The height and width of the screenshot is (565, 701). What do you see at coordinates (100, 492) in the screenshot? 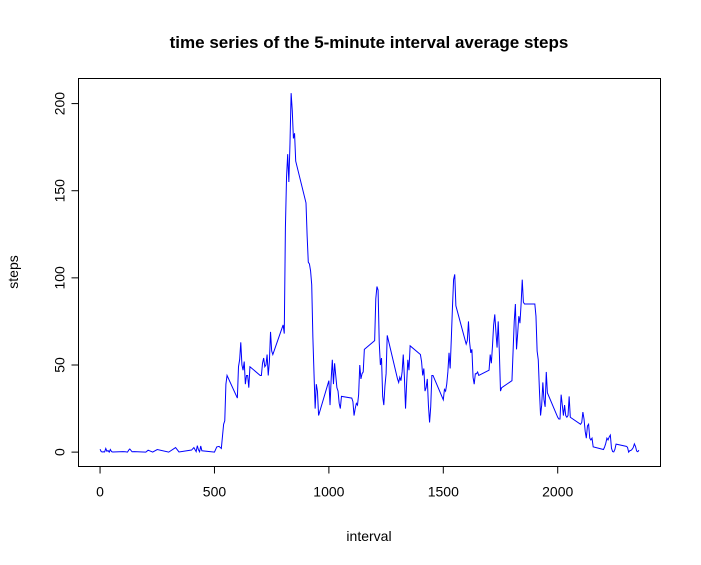
I see `x-tick-label: 0` at bounding box center [100, 492].